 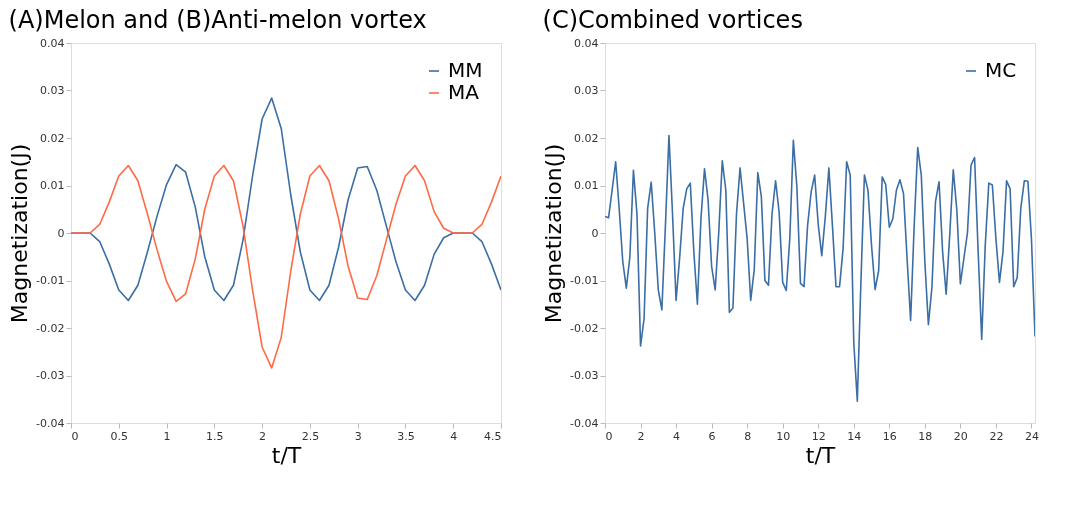 I want to click on x-tick-label: 8, so click(x=748, y=436).